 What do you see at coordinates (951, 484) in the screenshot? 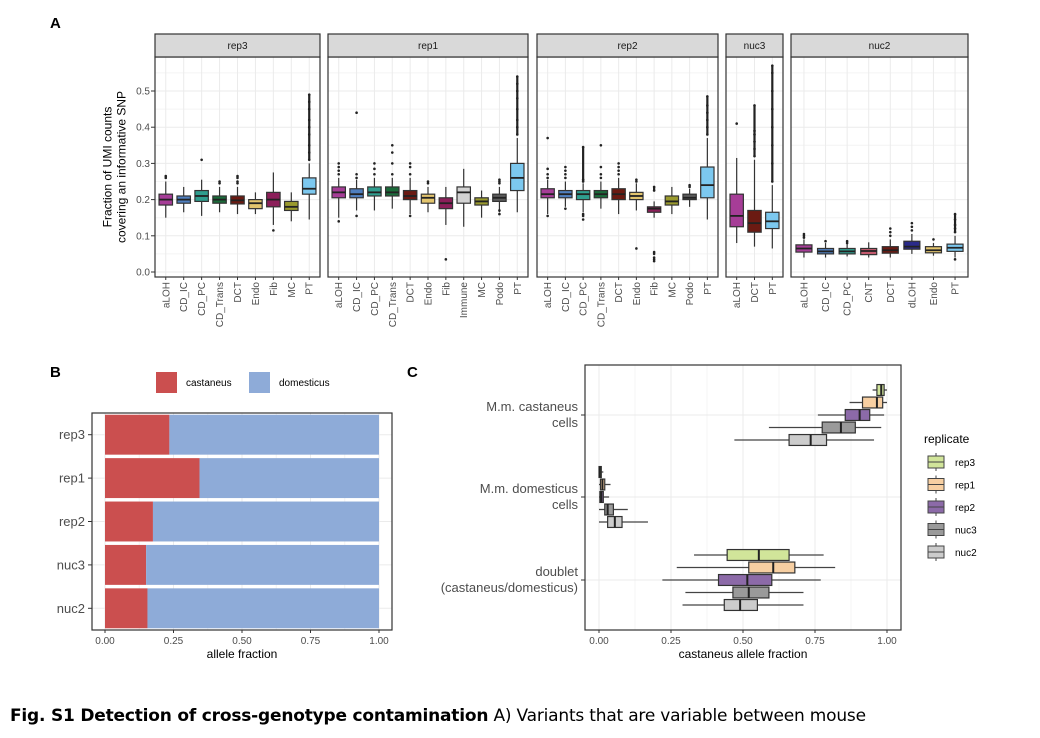
I see `legend-item-rep1: rep1` at bounding box center [951, 484].